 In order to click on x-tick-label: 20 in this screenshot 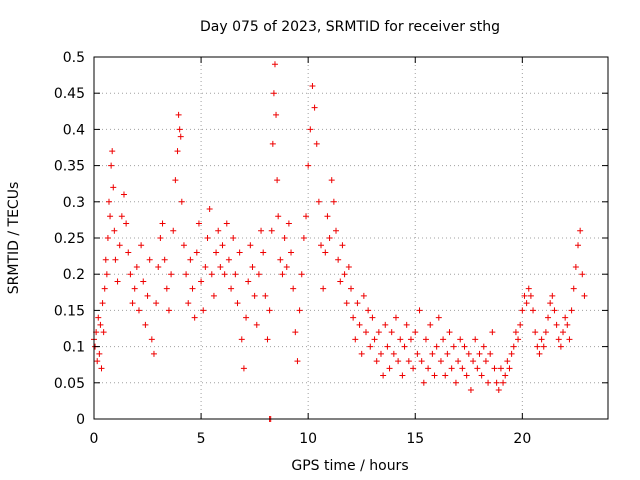, I will do `click(522, 439)`.